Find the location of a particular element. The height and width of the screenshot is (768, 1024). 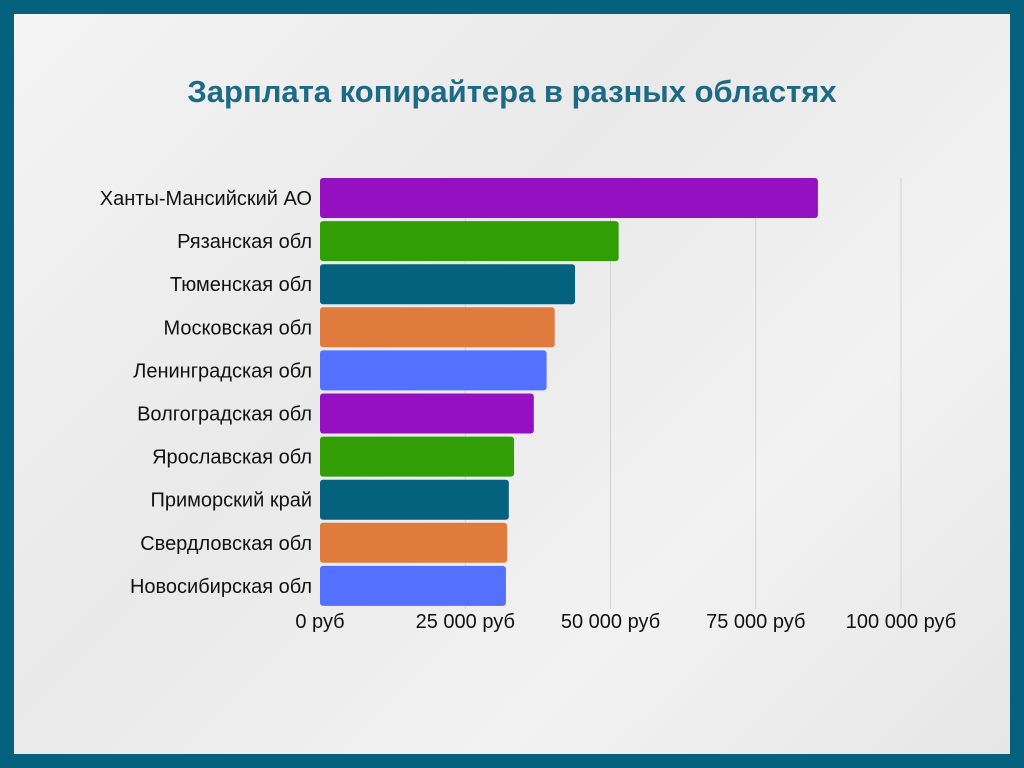

category-label: Новосибирская обл is located at coordinates (221, 587).